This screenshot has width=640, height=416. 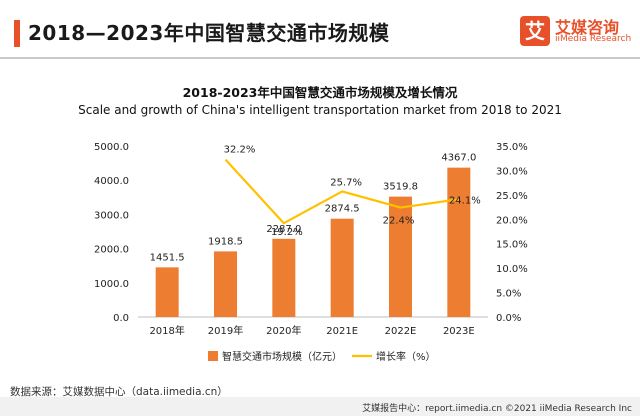 What do you see at coordinates (465, 200) in the screenshot?
I see `growth-value-label: 24.1%` at bounding box center [465, 200].